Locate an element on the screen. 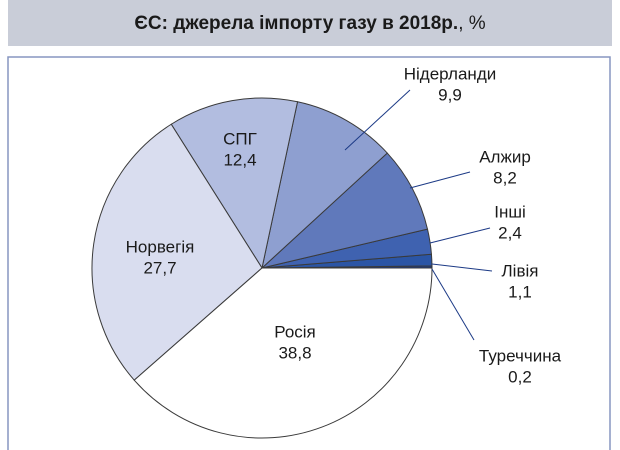 The width and height of the screenshot is (620, 450). slice-label: Алжир is located at coordinates (505, 156).